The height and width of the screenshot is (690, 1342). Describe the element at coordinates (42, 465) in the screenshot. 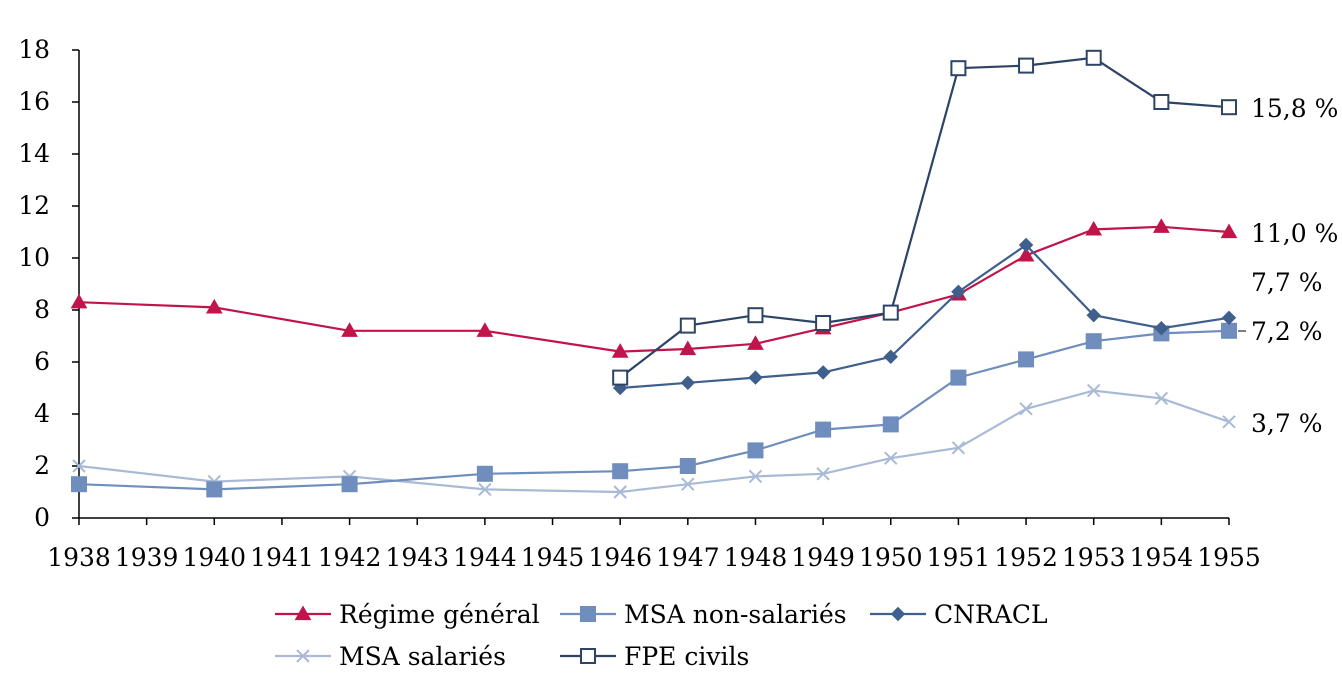

I see `y-tick-label: 2` at that location.